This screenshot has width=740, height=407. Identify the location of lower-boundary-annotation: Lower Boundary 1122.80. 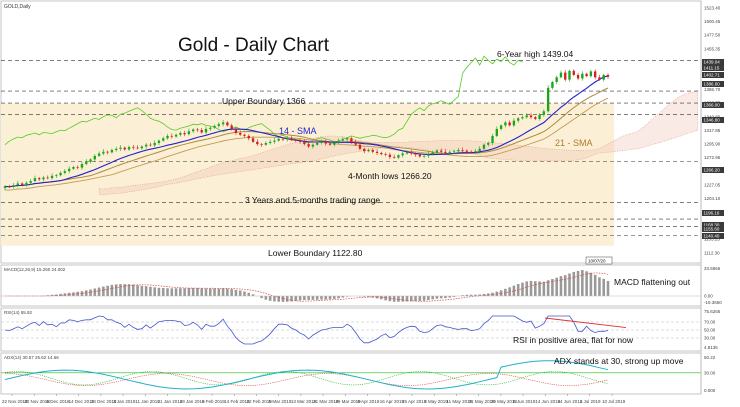
(315, 253).